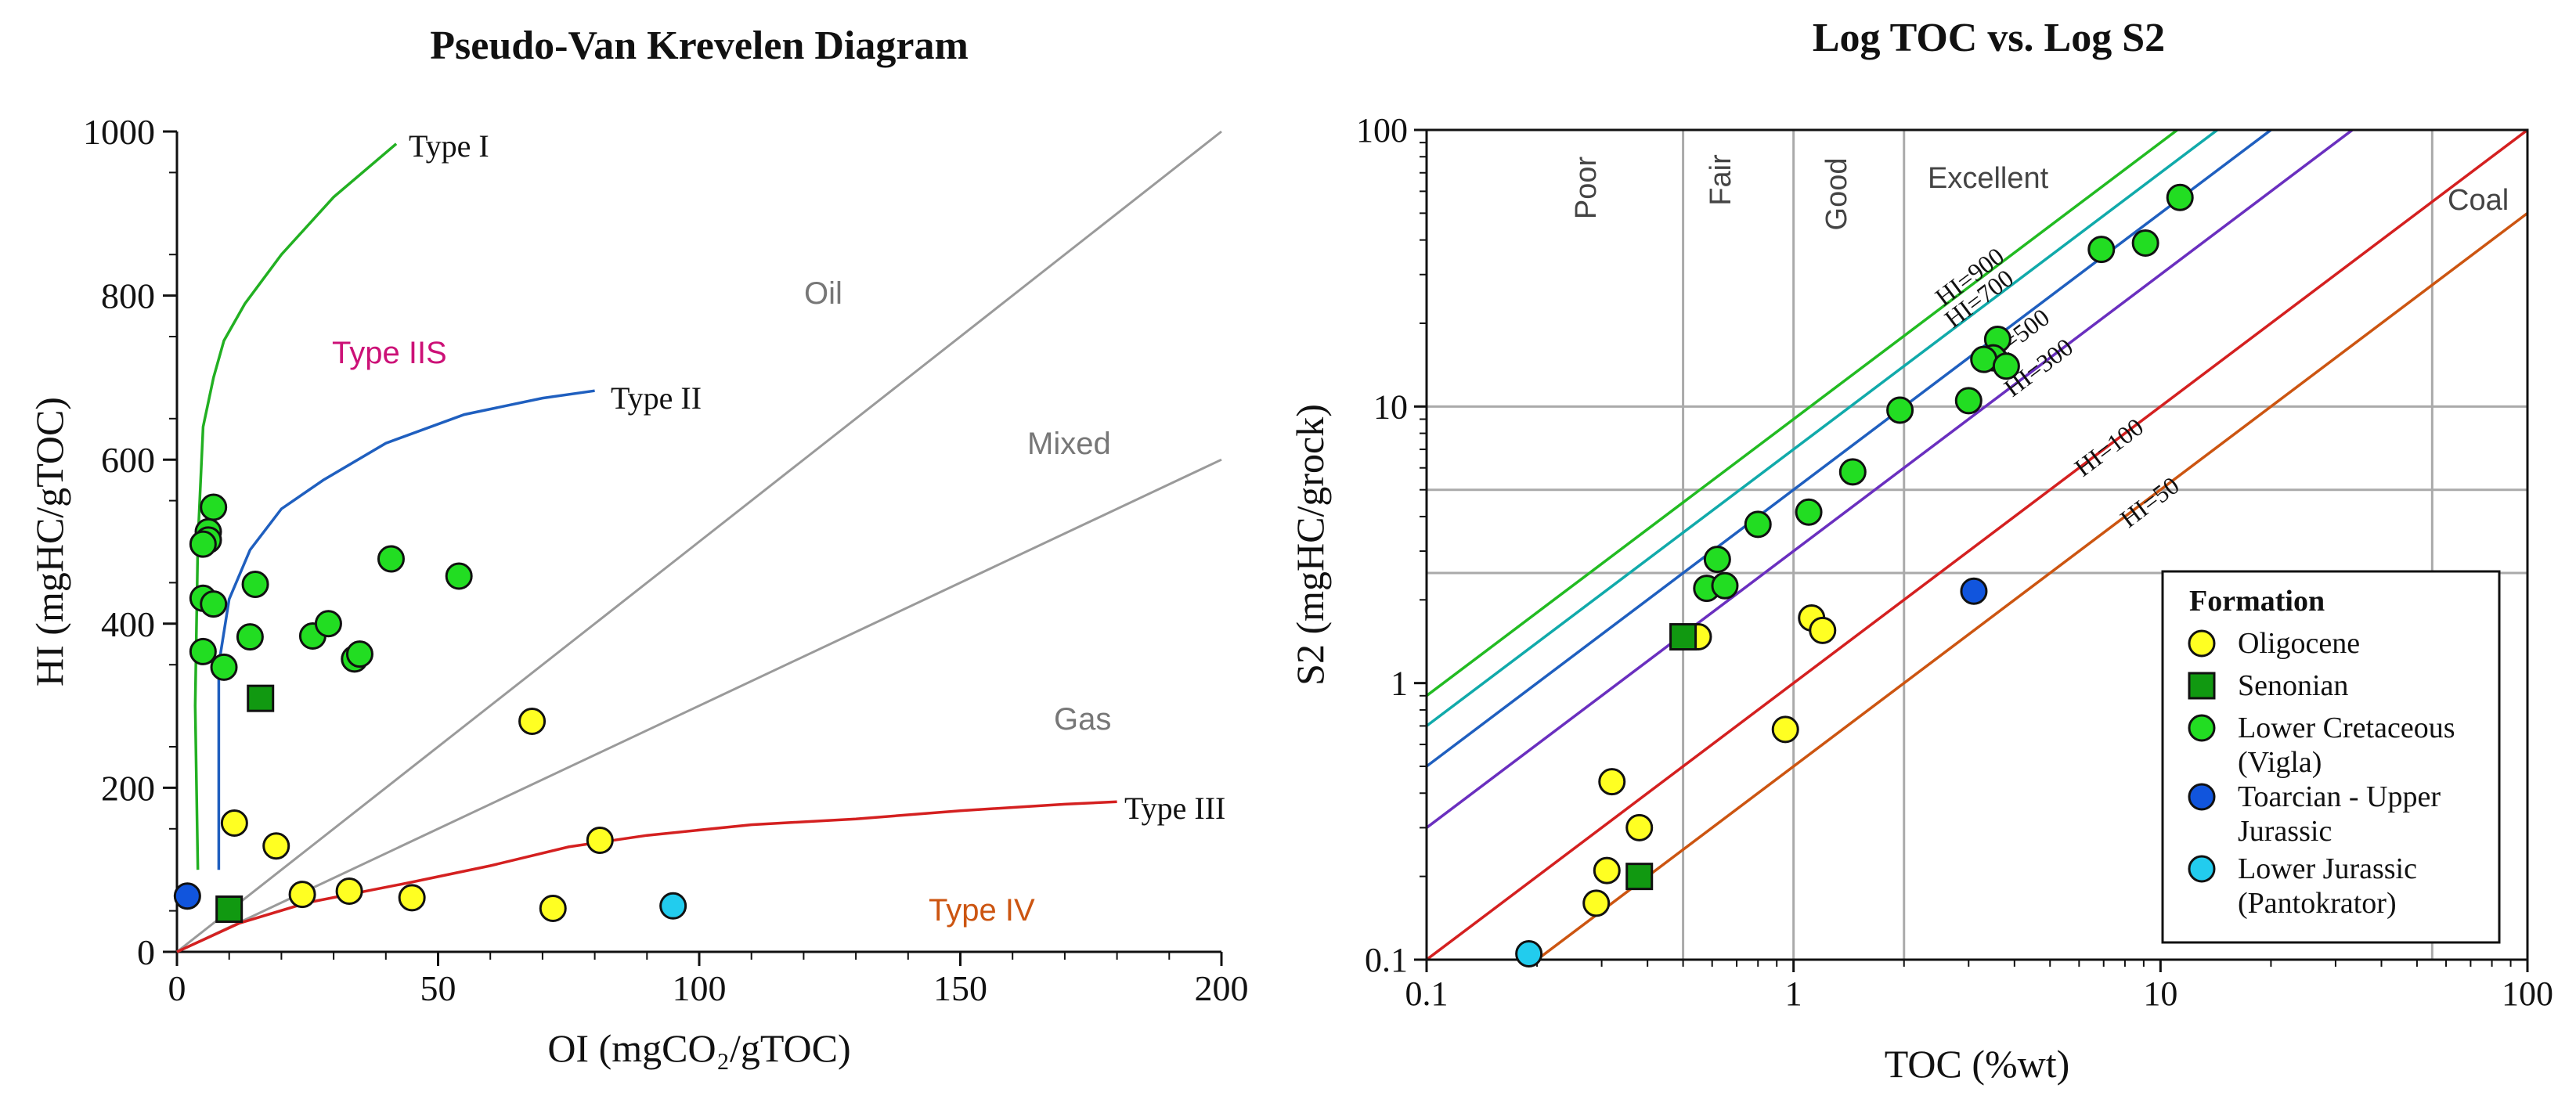  I want to click on legend-box, so click(2331, 757).